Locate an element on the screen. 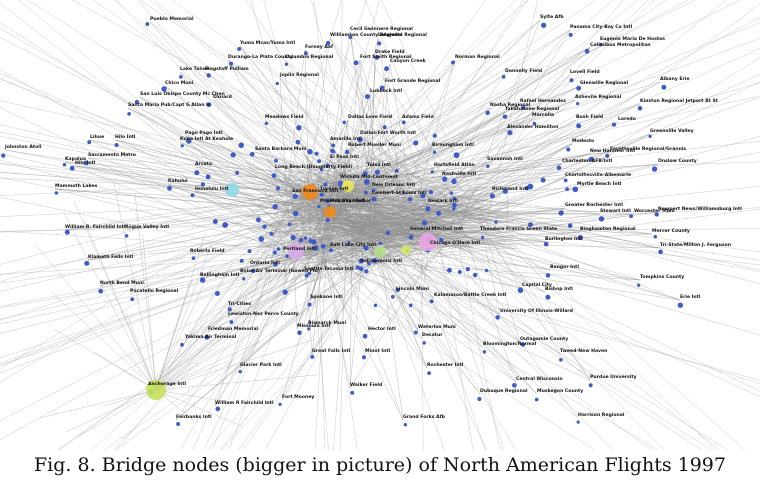  airport-label: Tucson Intl is located at coordinates (334, 189).